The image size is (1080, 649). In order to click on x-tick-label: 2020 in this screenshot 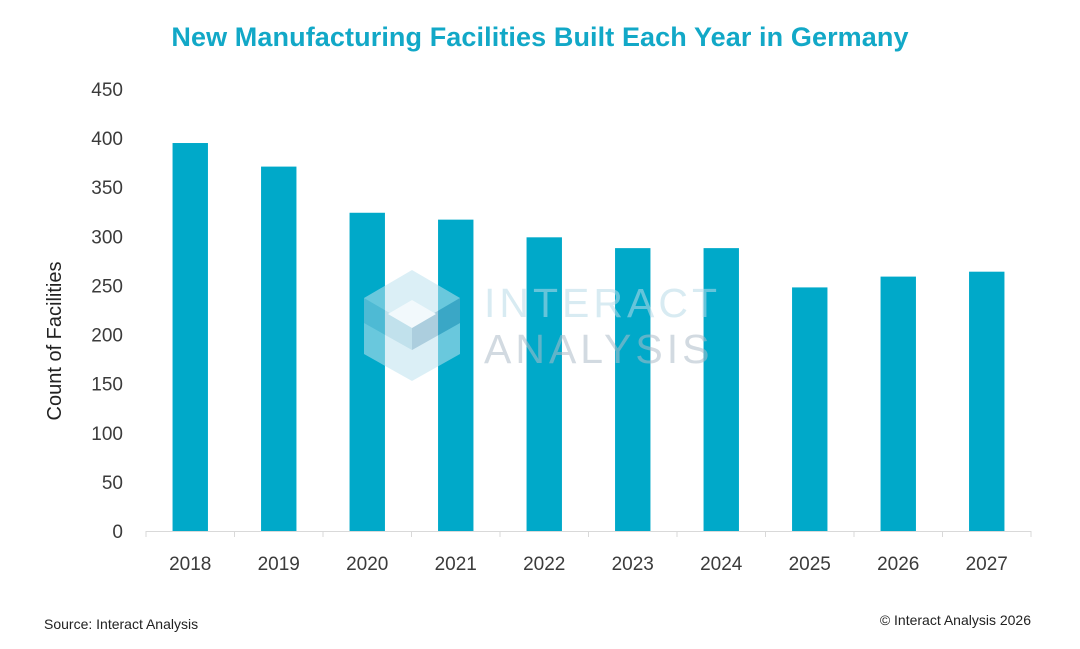, I will do `click(367, 564)`.